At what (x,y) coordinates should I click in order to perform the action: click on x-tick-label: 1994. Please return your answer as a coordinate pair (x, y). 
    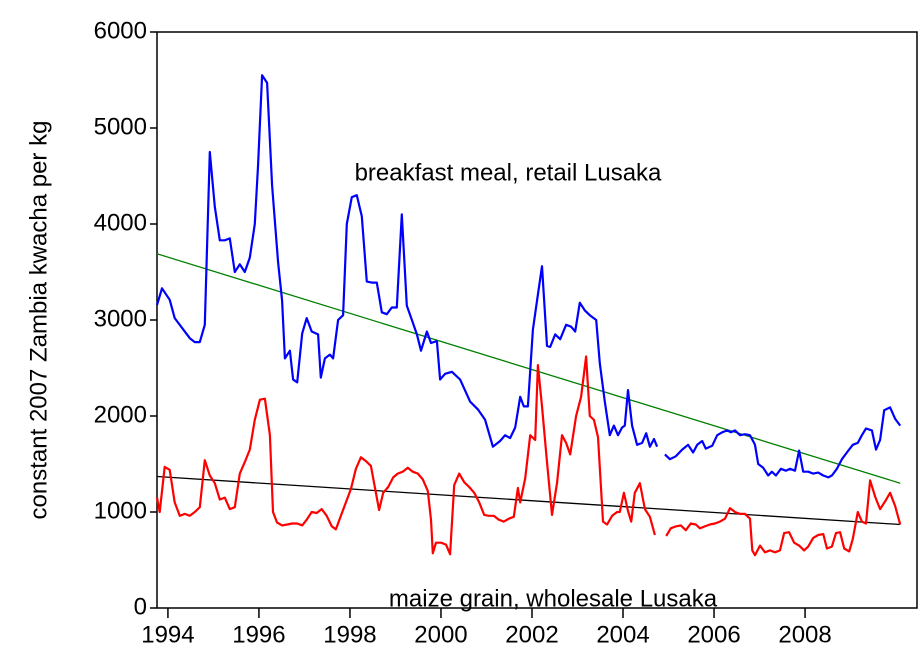
    Looking at the image, I should click on (167, 634).